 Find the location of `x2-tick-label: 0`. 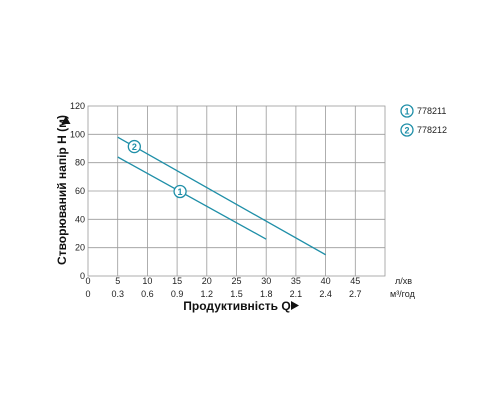

x2-tick-label: 0 is located at coordinates (87, 294).